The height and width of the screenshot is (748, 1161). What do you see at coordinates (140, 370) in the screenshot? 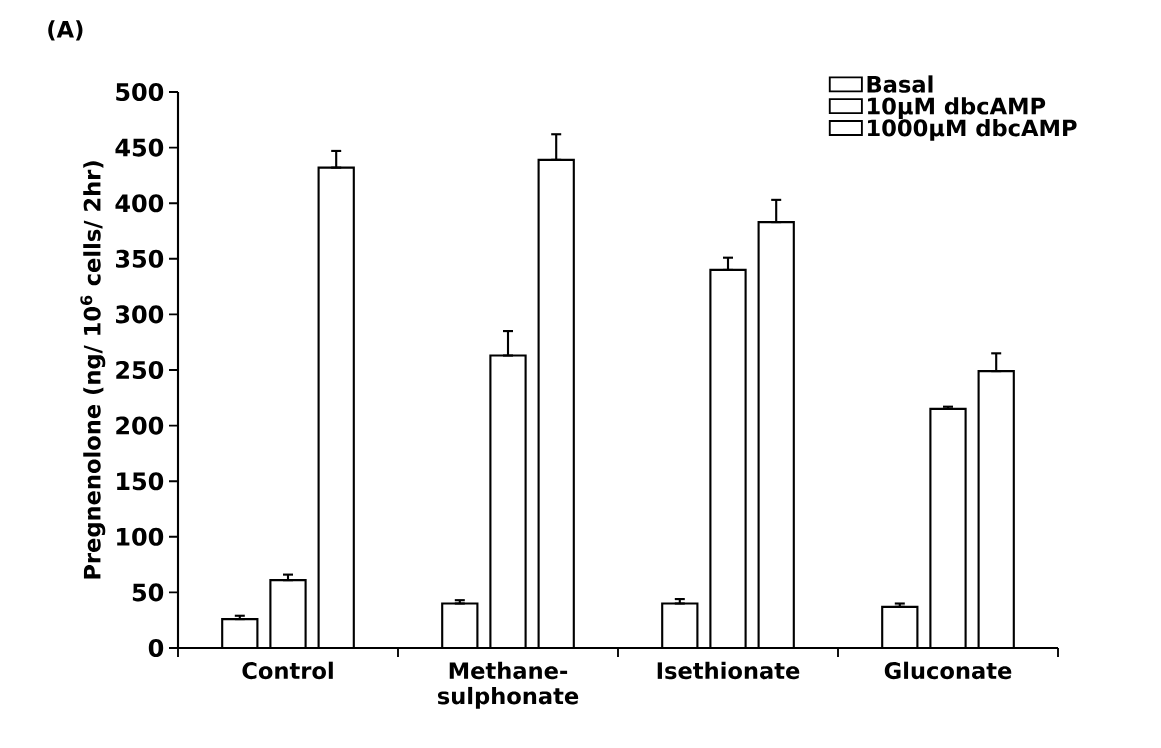
I see `y-tick-label: 250` at bounding box center [140, 370].